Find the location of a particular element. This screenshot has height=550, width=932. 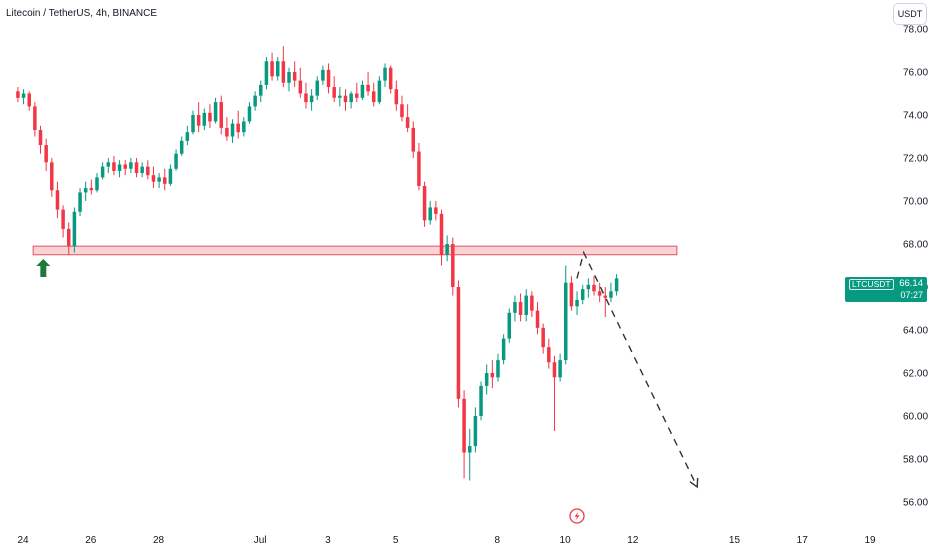

x-tick-label: 3 is located at coordinates (328, 540).